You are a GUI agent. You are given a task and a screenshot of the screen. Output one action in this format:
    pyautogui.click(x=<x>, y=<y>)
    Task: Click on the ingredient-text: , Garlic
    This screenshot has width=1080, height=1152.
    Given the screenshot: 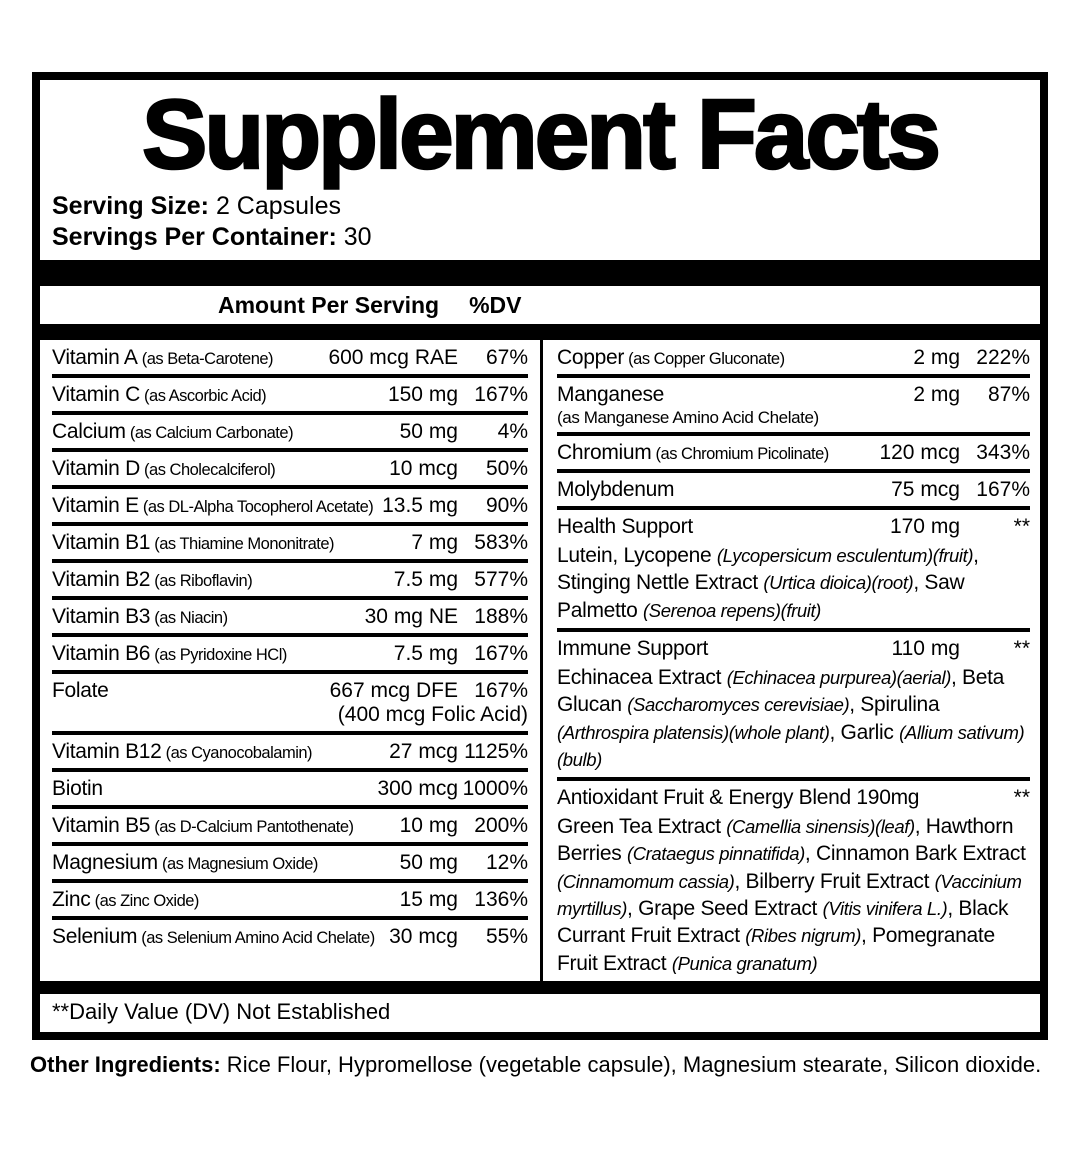 What is the action you would take?
    pyautogui.click(x=864, y=732)
    